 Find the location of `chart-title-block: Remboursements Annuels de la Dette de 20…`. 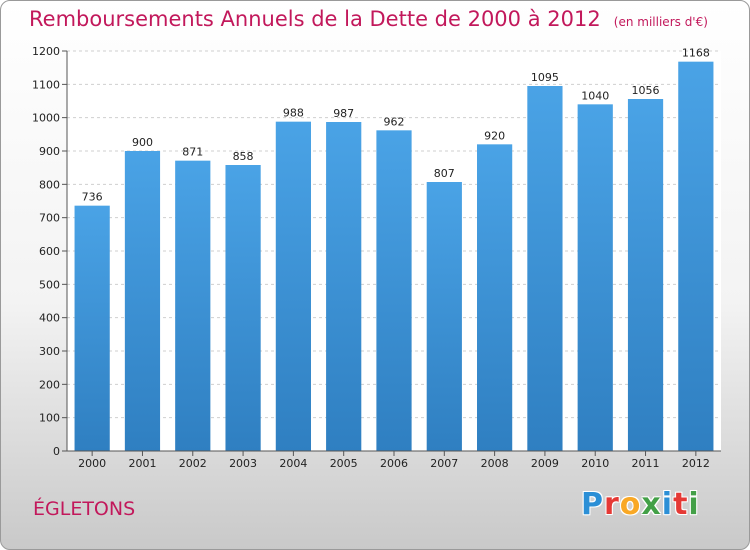

chart-title-block: Remboursements Annuels de la Dette de 20… is located at coordinates (368, 19).